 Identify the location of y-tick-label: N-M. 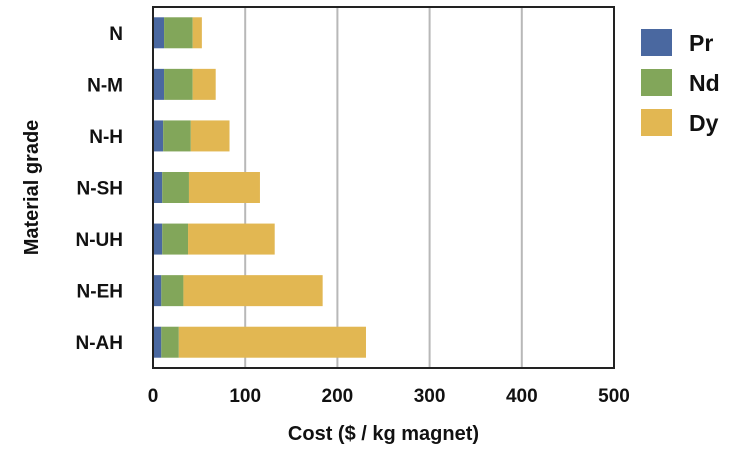
(105, 85).